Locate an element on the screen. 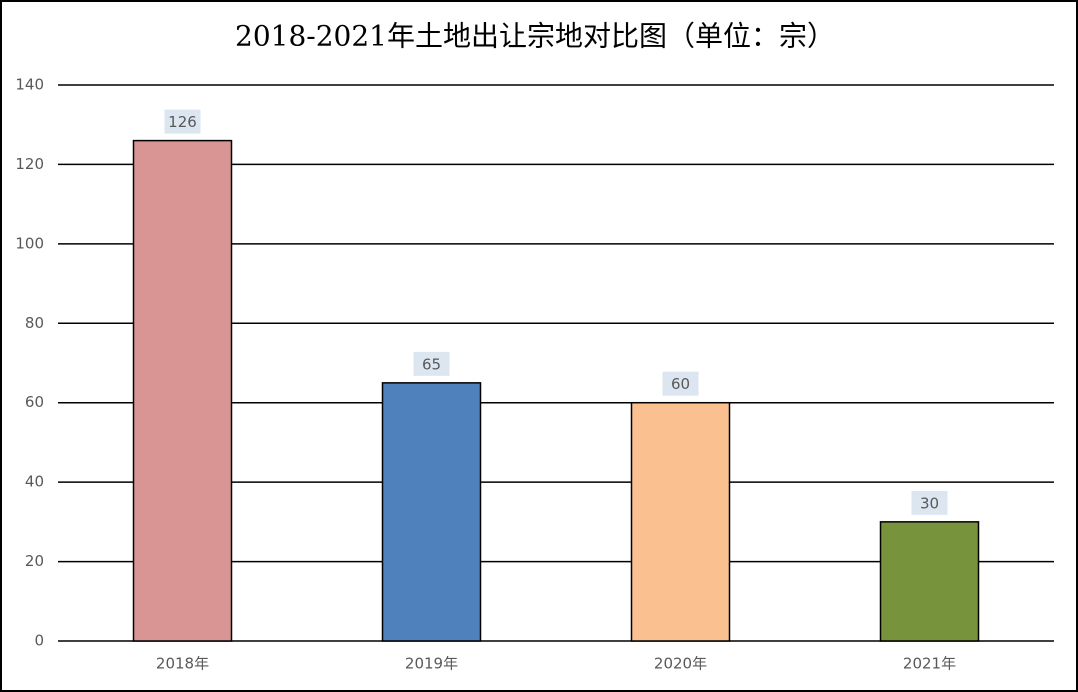 This screenshot has width=1078, height=692. data-label: 60 is located at coordinates (680, 384).